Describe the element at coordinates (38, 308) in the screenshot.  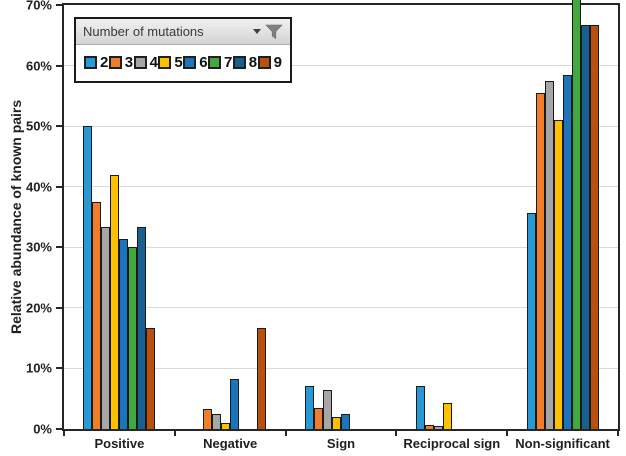
I see `y-tick-label-20%: 20%` at that location.